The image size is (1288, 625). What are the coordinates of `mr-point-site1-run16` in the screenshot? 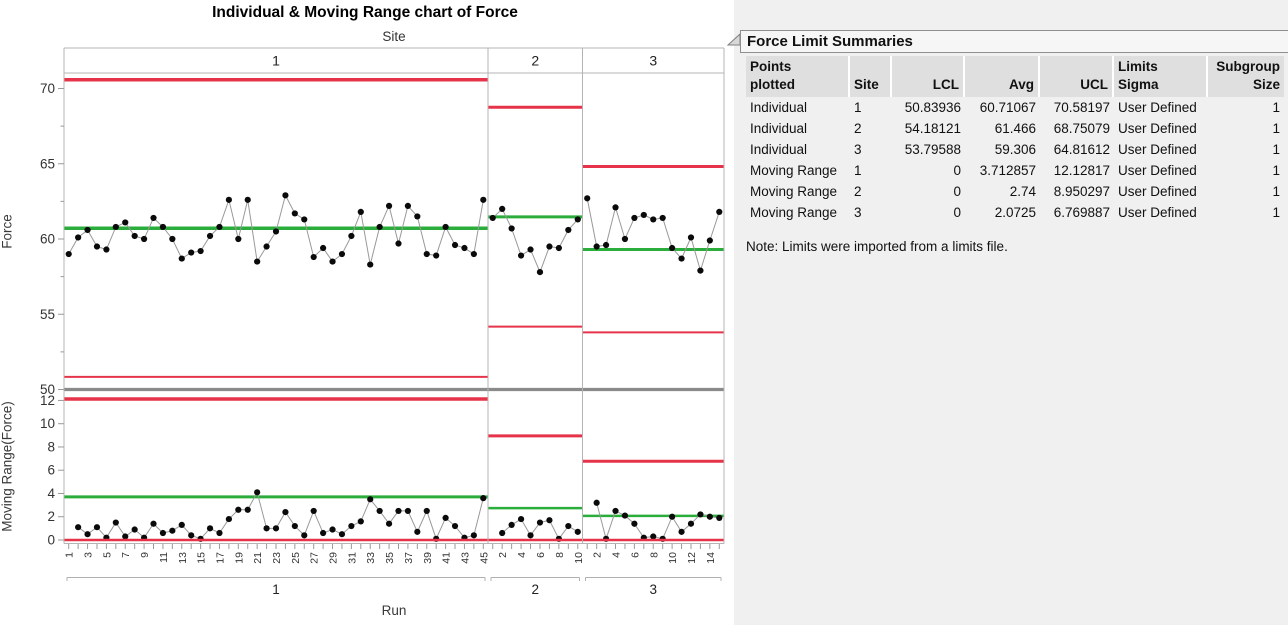 It's located at (210, 528).